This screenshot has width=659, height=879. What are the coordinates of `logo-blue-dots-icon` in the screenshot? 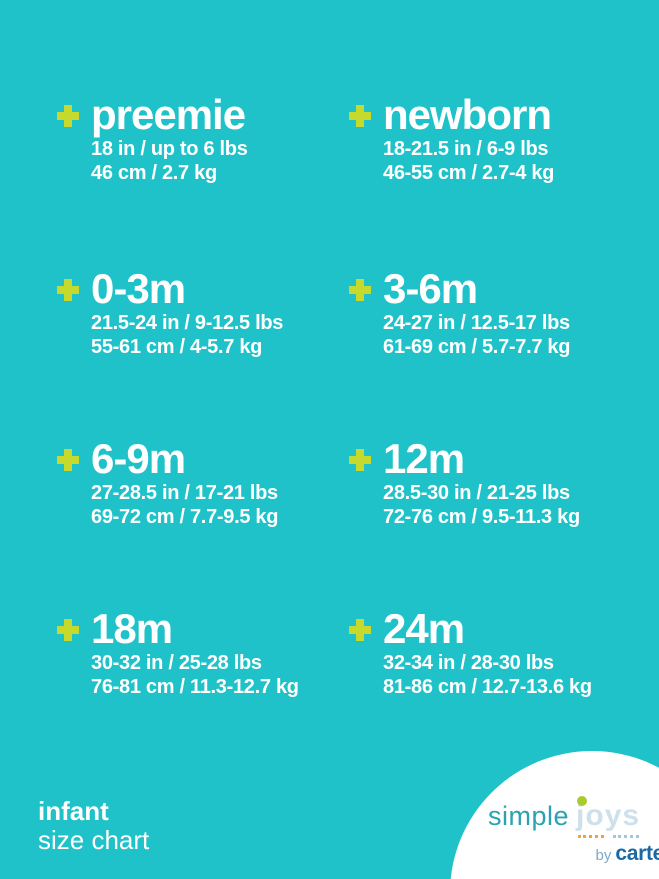 It's located at (626, 836).